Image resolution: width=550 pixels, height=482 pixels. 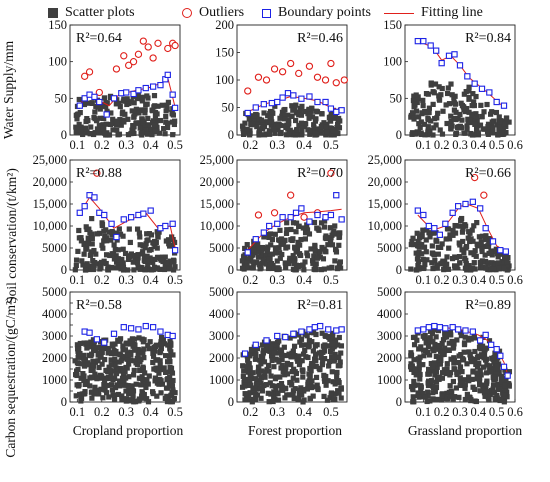 What do you see at coordinates (102, 145) in the screenshot?
I see `panel-1-xtick-label-1: 0.2` at bounding box center [102, 145].